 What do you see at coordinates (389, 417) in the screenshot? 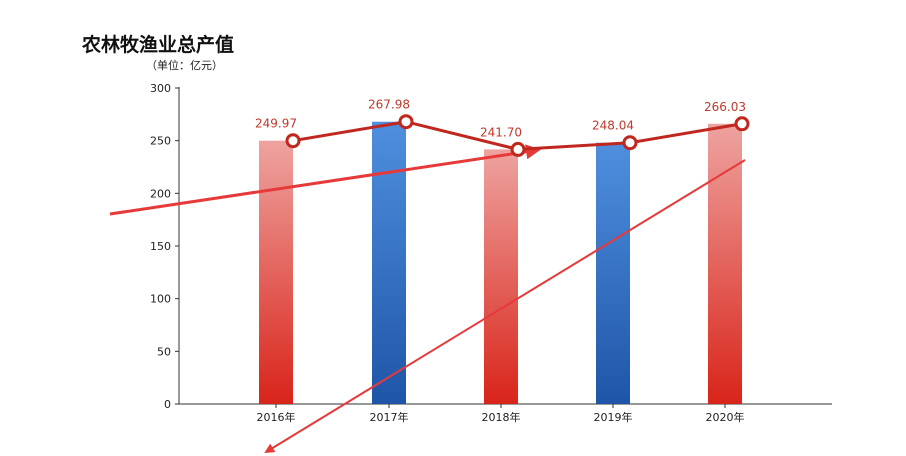
I see `x-tick-label: 2017年` at bounding box center [389, 417].